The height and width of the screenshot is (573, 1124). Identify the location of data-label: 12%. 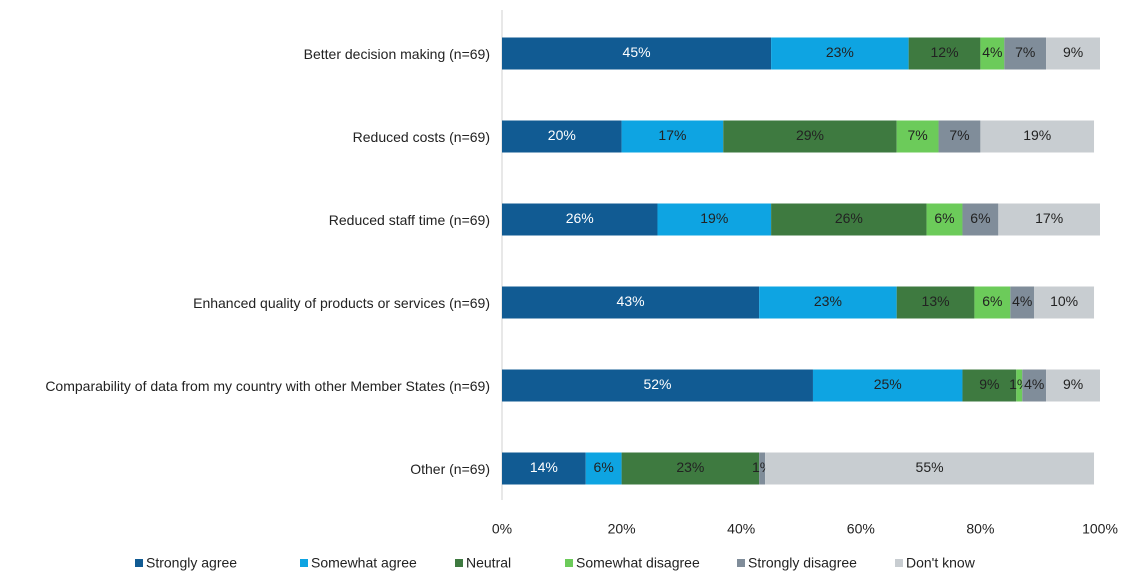
(945, 52).